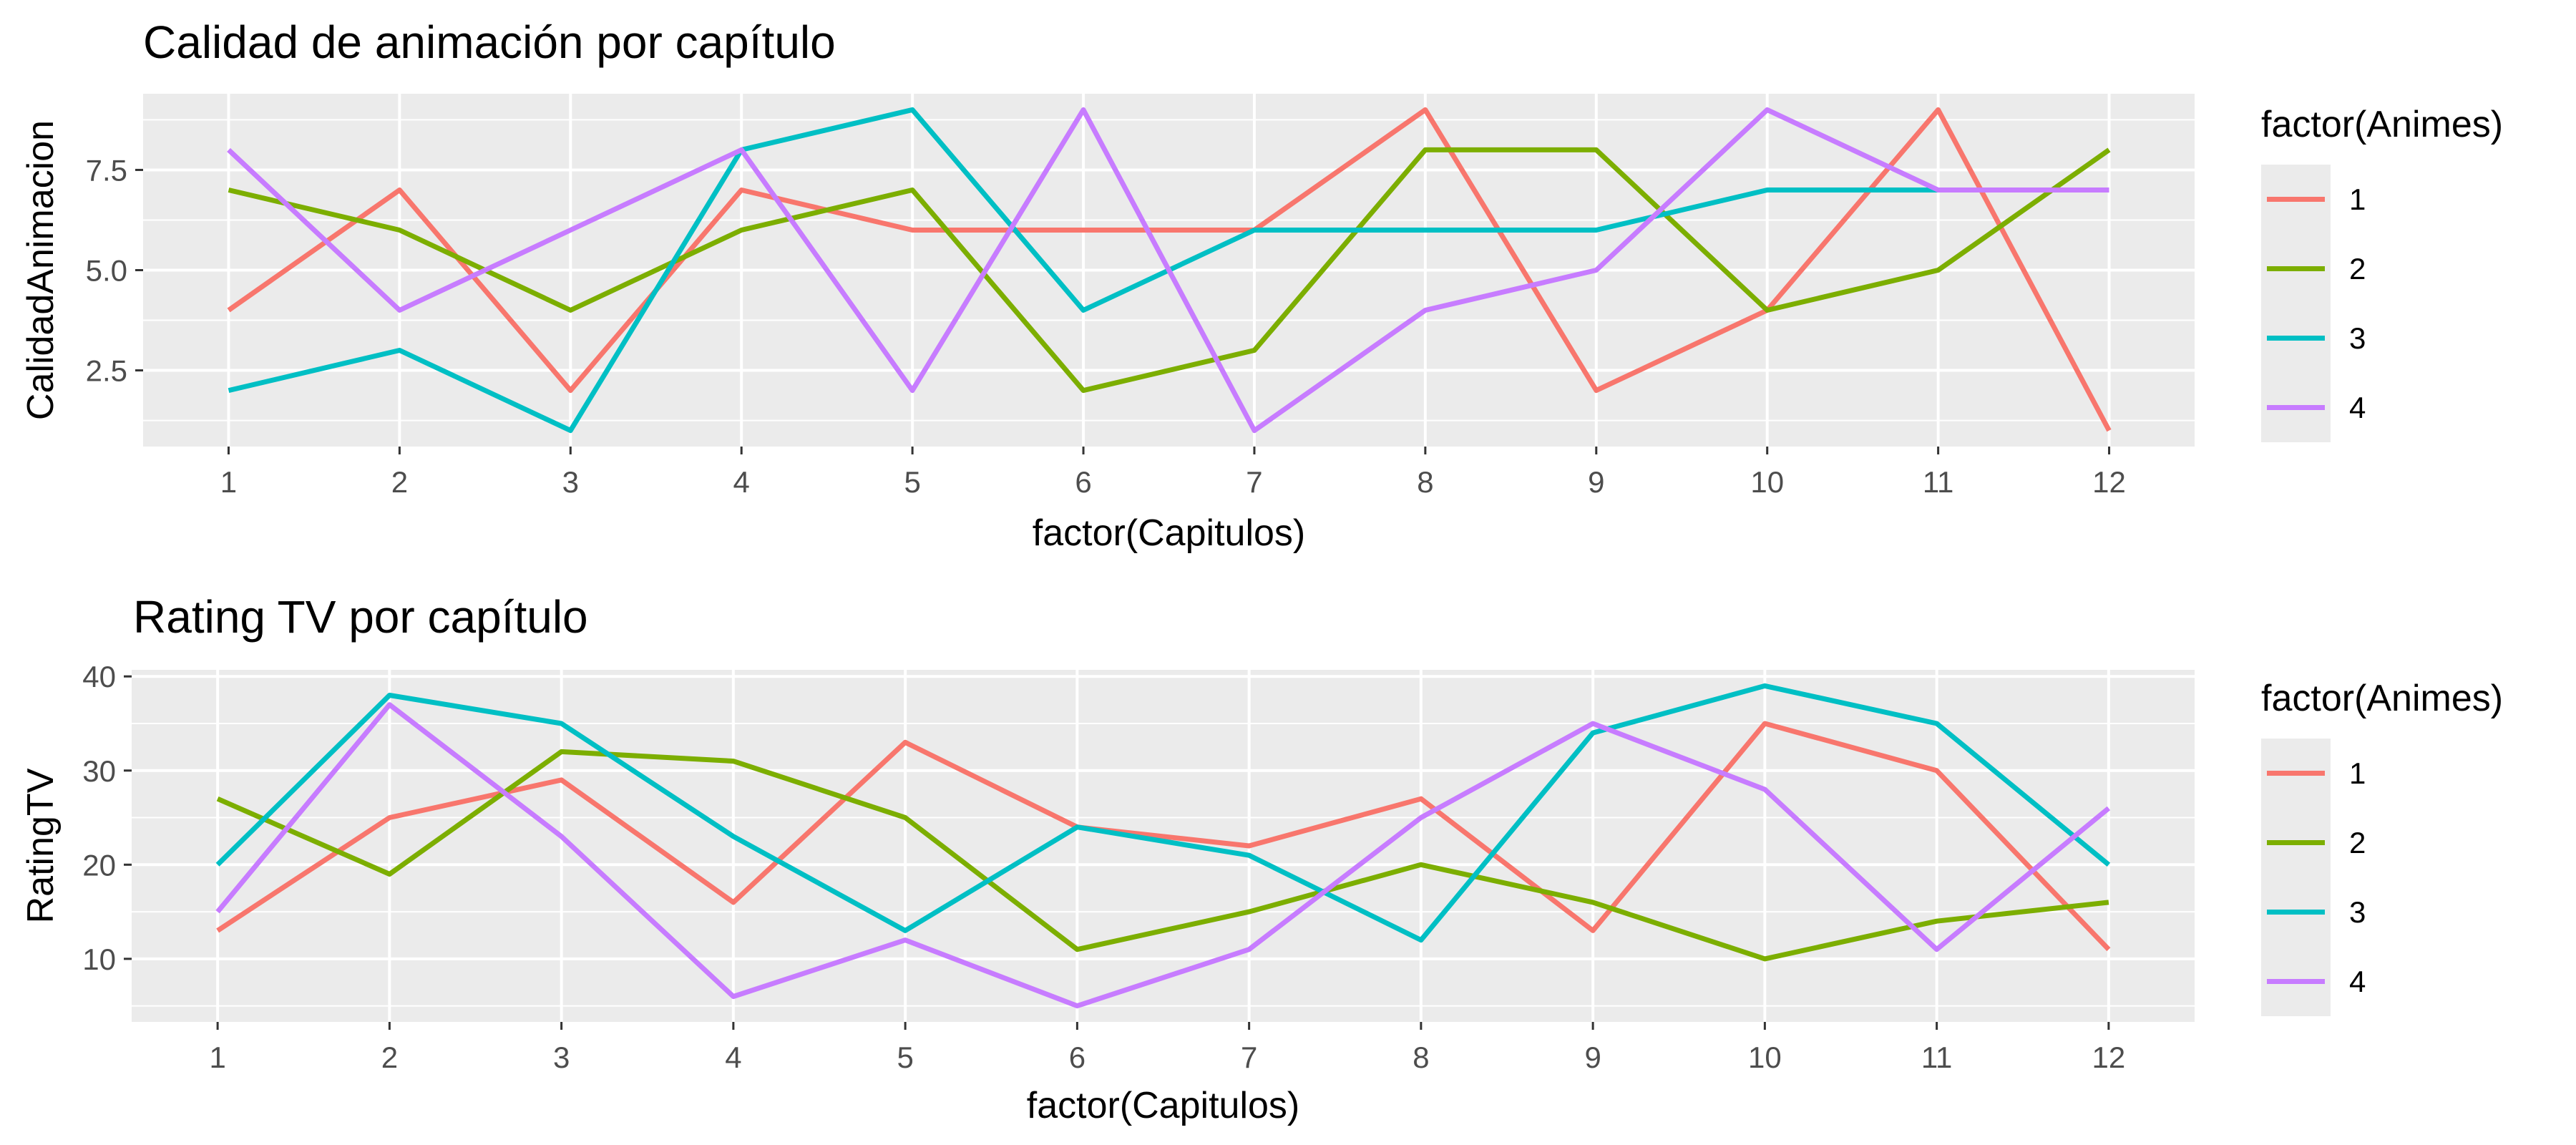  Describe the element at coordinates (99, 676) in the screenshot. I see `y-tick-label: 40` at that location.